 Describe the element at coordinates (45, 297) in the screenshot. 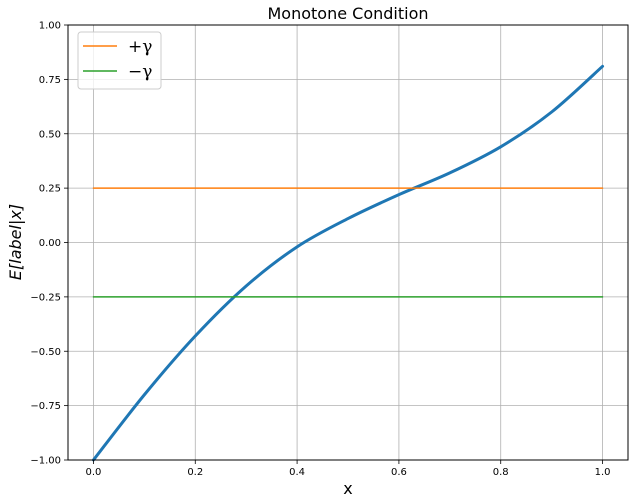

I see `y-tick-label: −0.25` at that location.